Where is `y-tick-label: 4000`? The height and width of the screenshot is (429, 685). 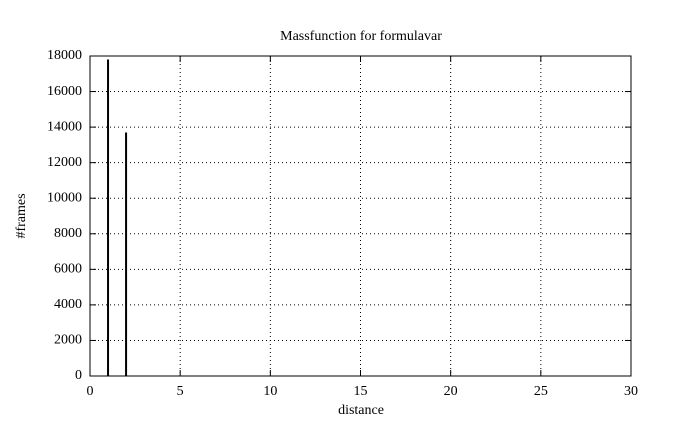
y-tick-label: 4000 is located at coordinates (68, 304).